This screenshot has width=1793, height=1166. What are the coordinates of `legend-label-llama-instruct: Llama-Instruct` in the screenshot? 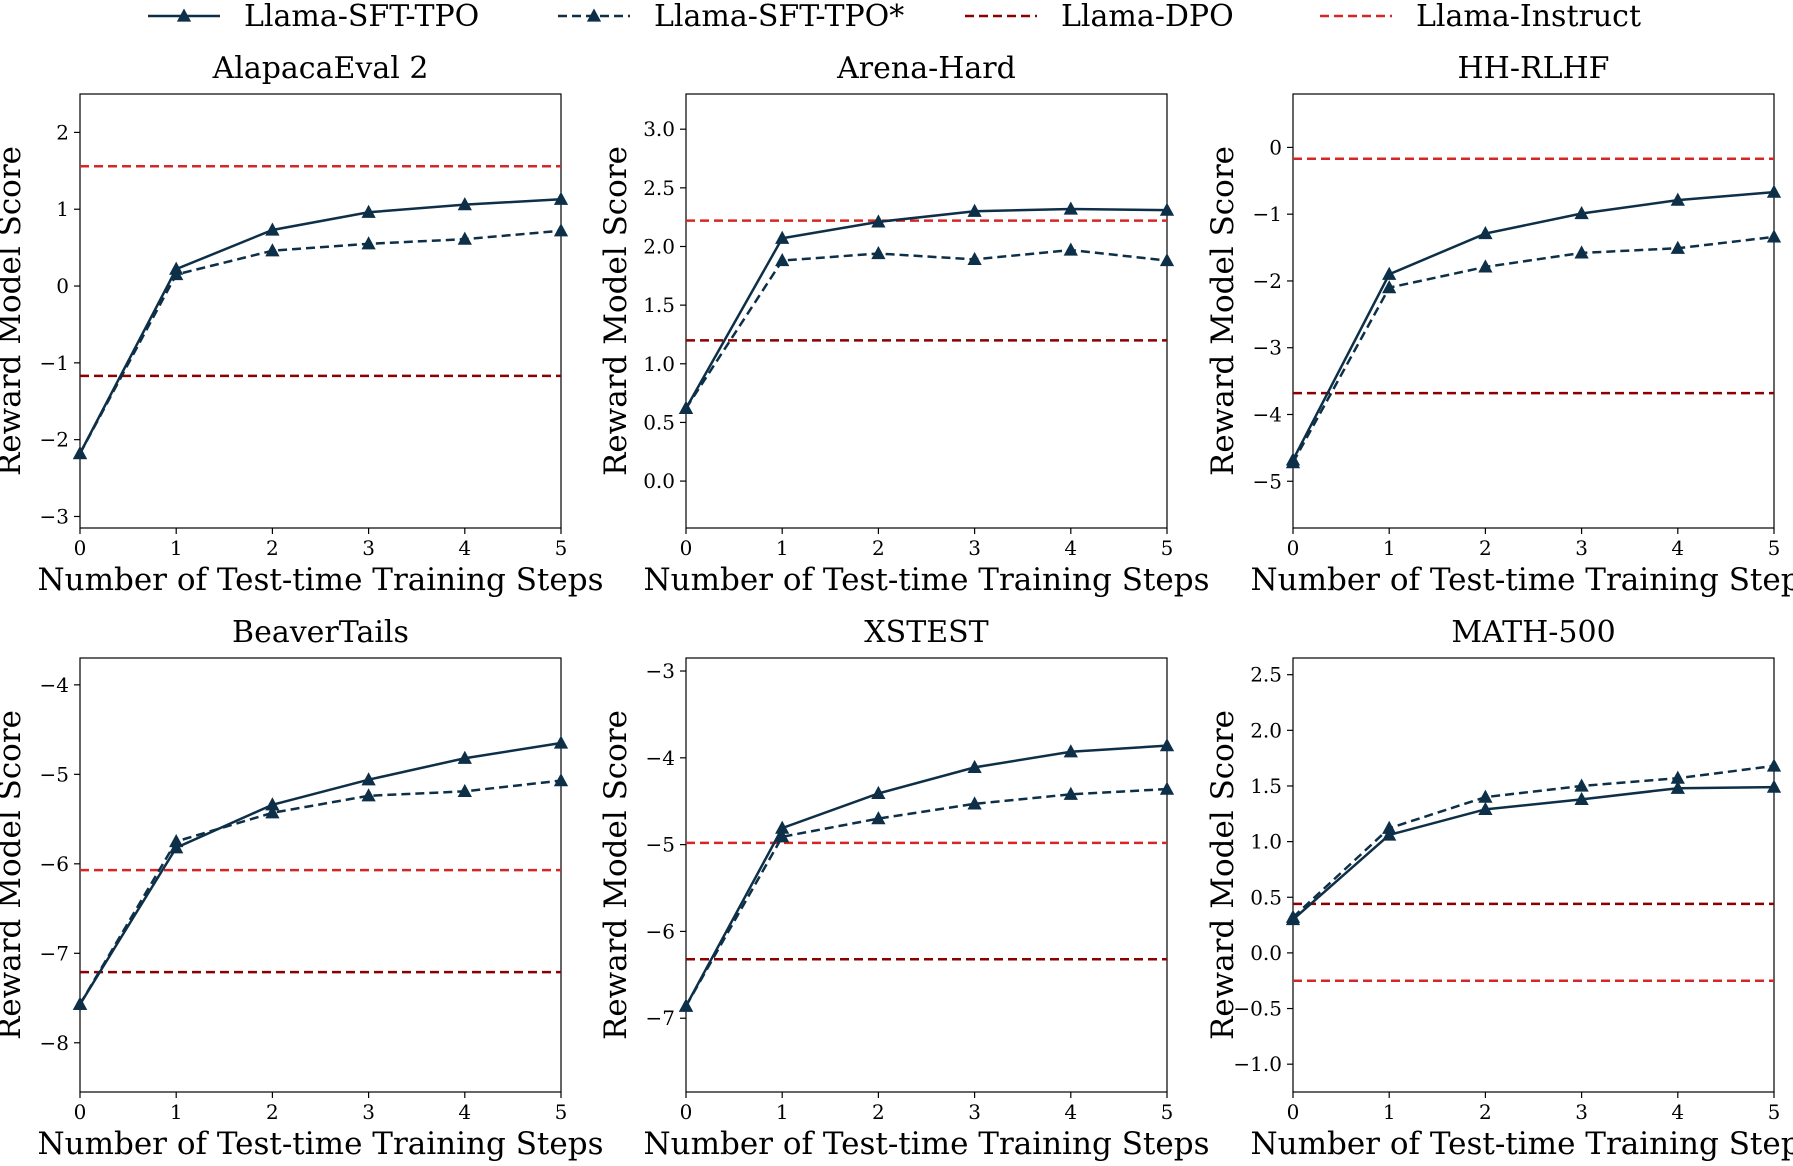 It's located at (1528, 17).